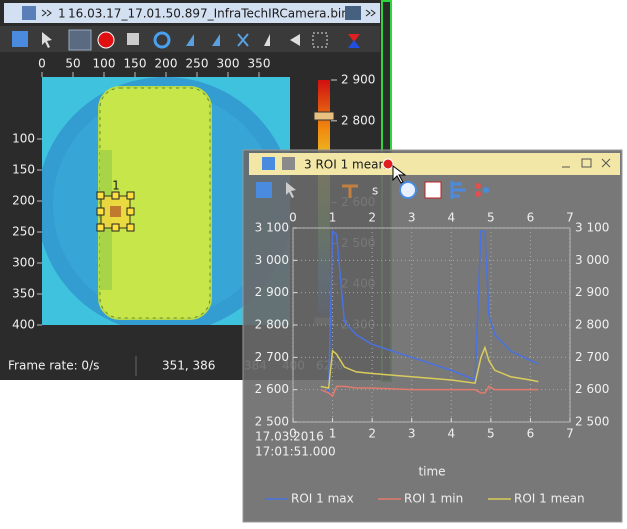 The image size is (627, 529). Describe the element at coordinates (259, 64) in the screenshot. I see `x-tick-label: 350` at that location.